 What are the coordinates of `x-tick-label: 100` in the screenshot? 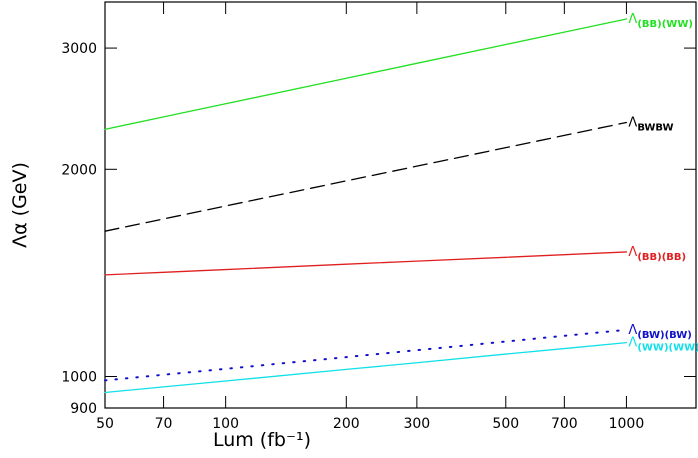 It's located at (225, 424).